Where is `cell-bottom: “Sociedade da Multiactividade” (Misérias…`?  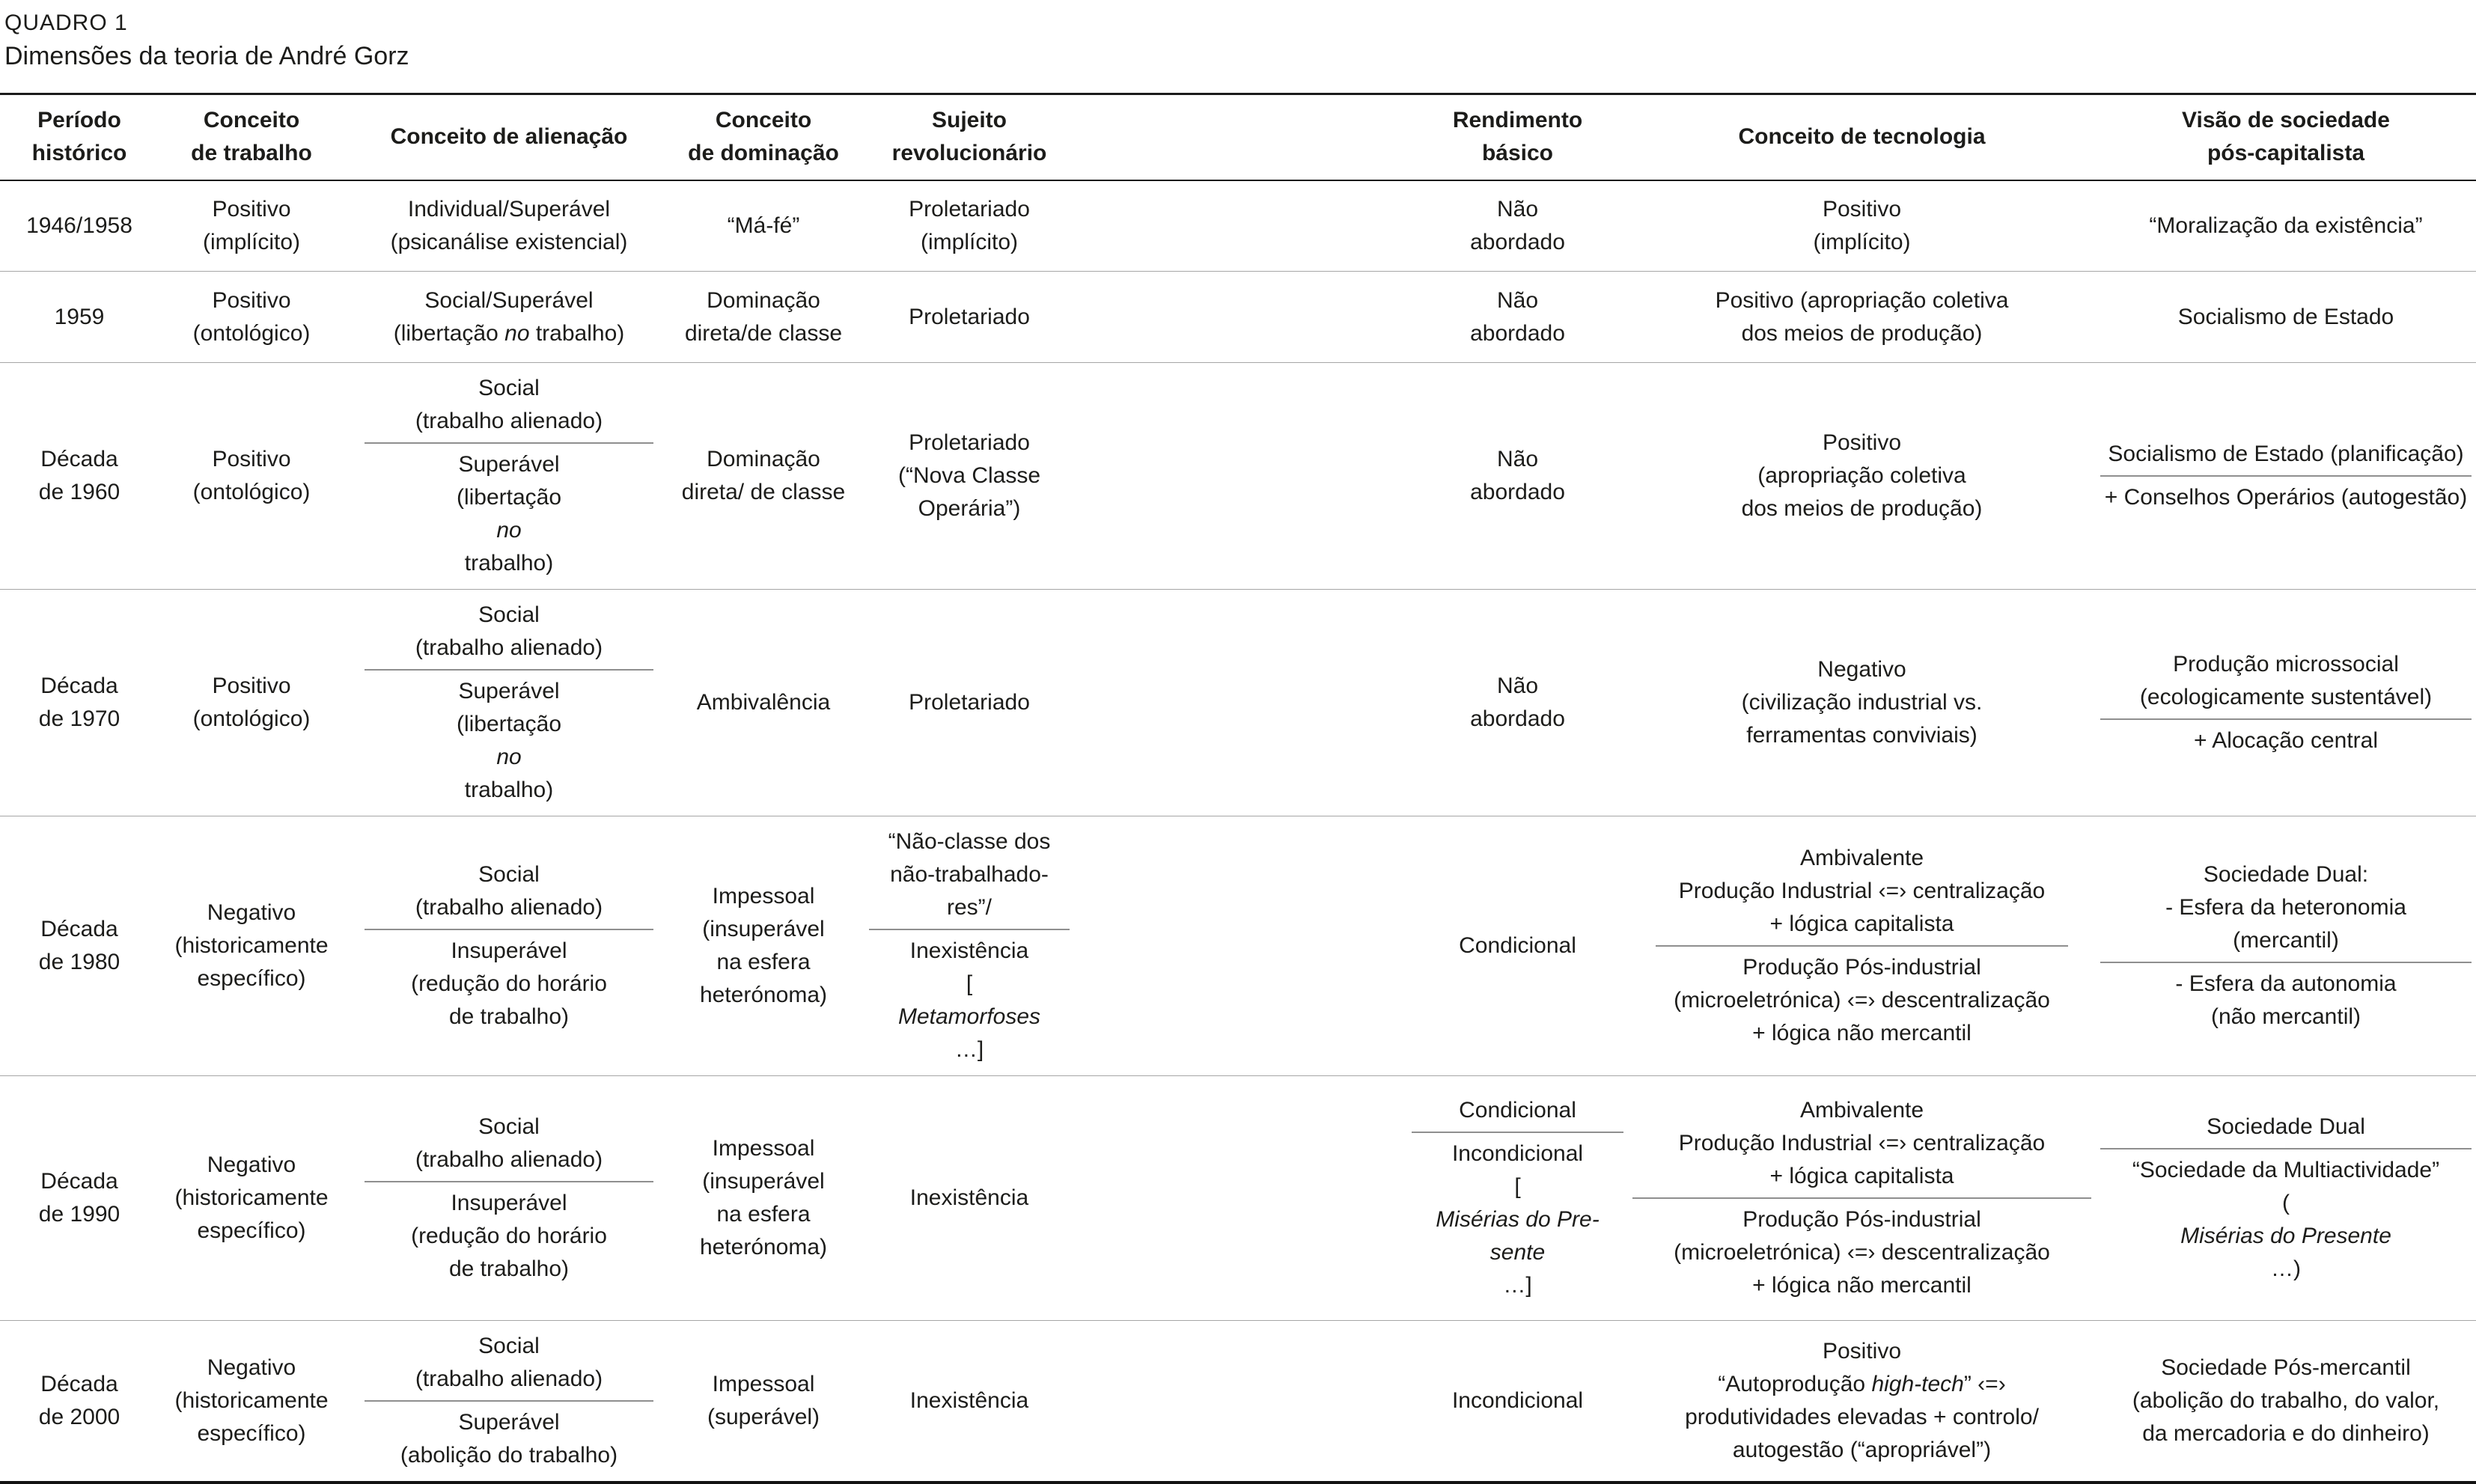
cell-bottom: “Sociedade da Multiactividade” (Misérias… is located at coordinates (2286, 1219).